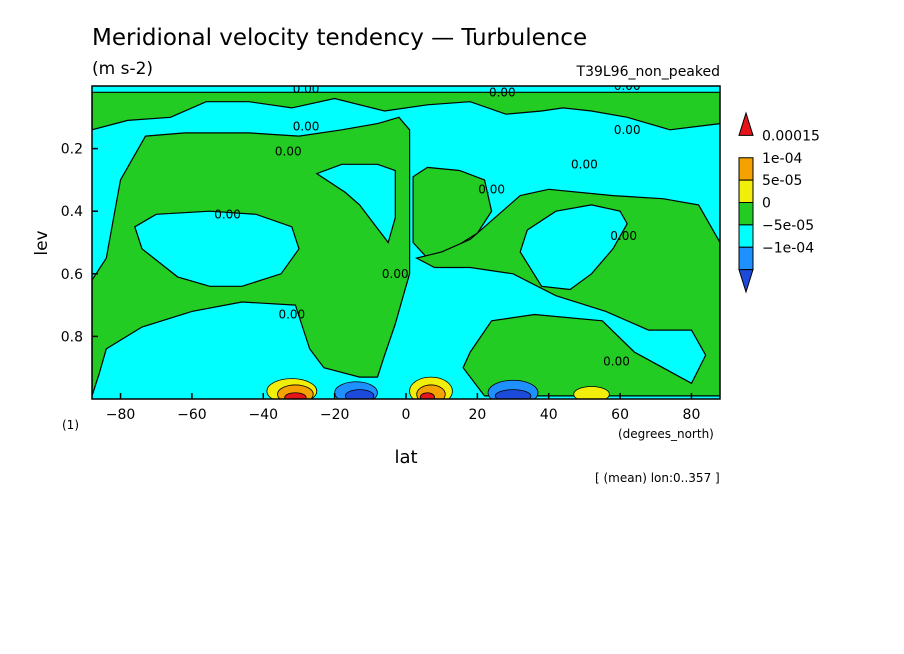  What do you see at coordinates (620, 415) in the screenshot?
I see `x-tick-label: 60` at bounding box center [620, 415].